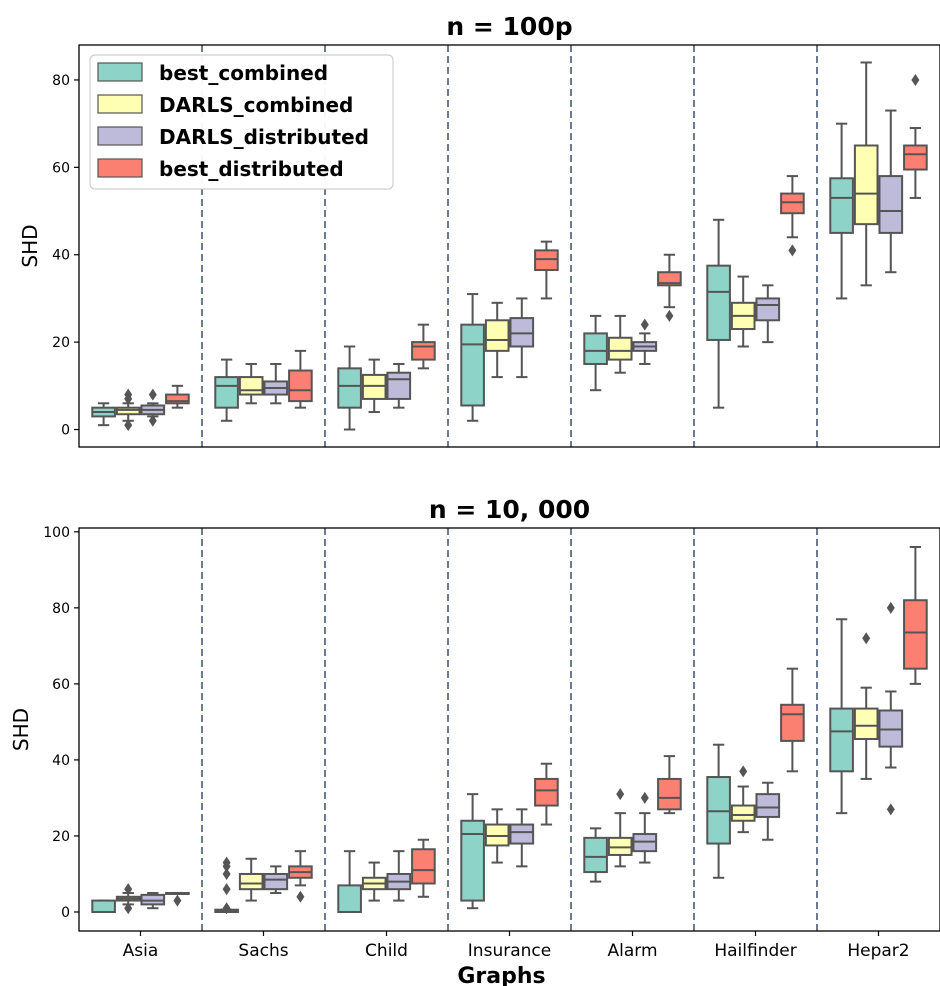  Describe the element at coordinates (891, 191) in the screenshot. I see `box-hepar2-darls-distributed` at that location.